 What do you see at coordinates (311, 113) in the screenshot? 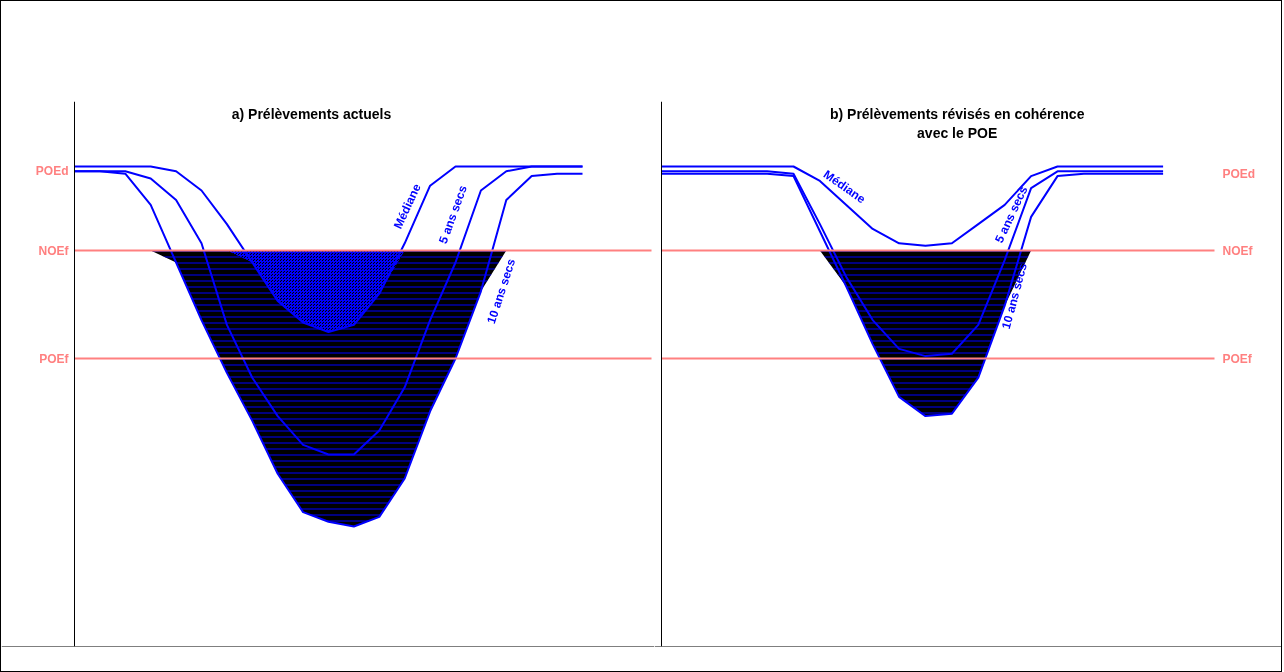
I see `chart-title: a) Prélèvements actuels` at bounding box center [311, 113].